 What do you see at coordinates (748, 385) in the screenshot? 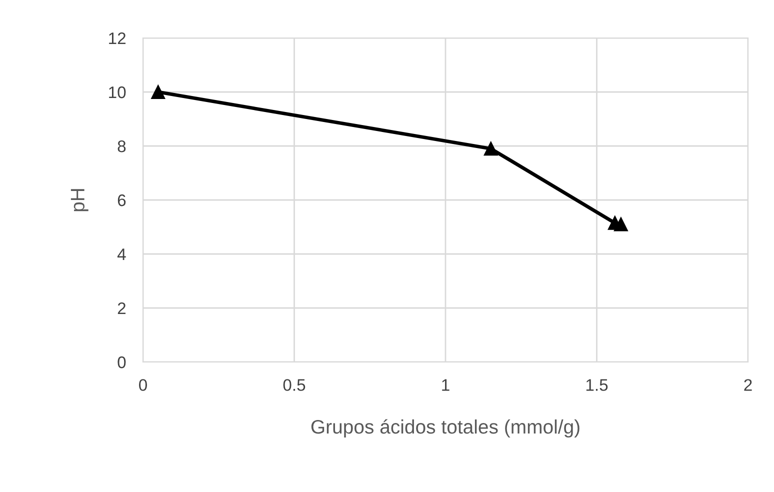
I see `x-tick-label: 2` at bounding box center [748, 385].